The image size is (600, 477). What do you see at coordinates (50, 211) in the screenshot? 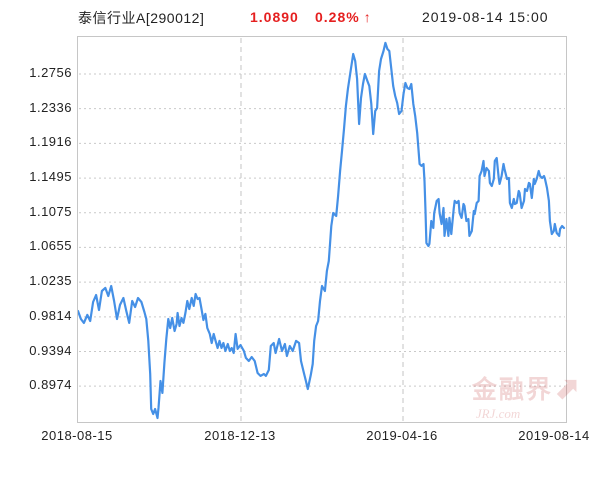
I see `y-axis-label: 1.1075` at bounding box center [50, 211].